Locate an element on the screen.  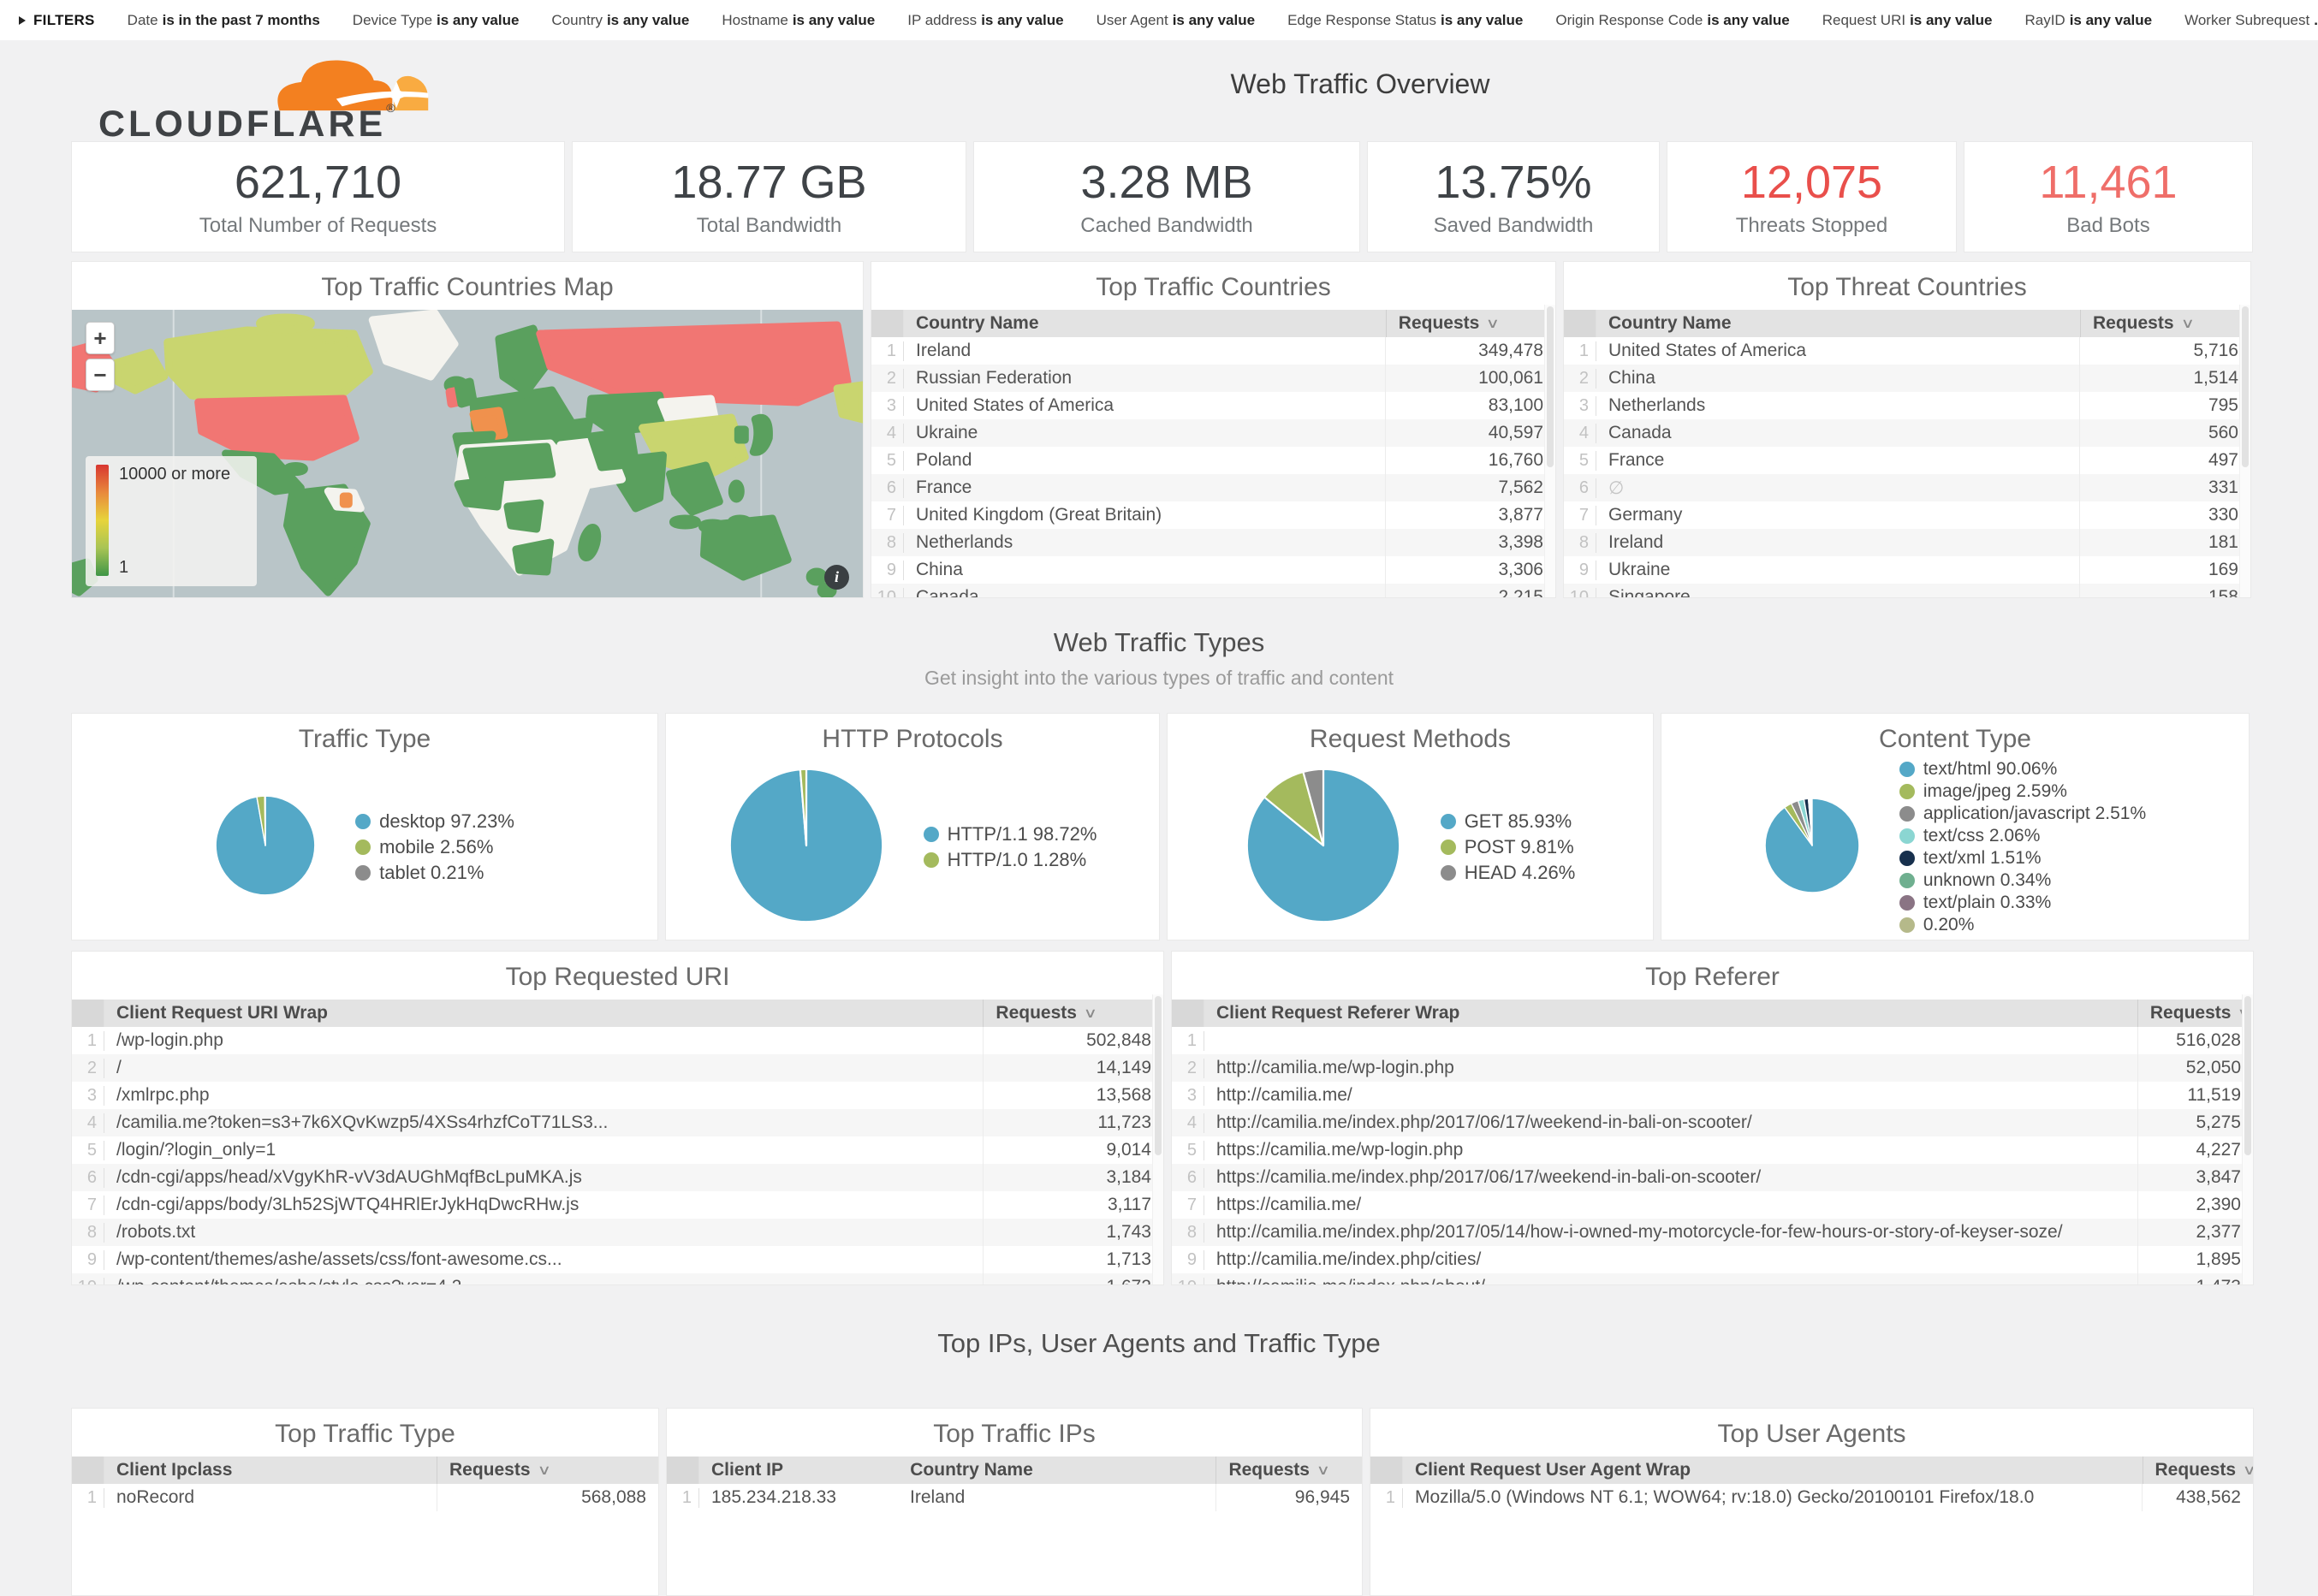
filter-hostname: Hostname is any value is located at coordinates (799, 19).